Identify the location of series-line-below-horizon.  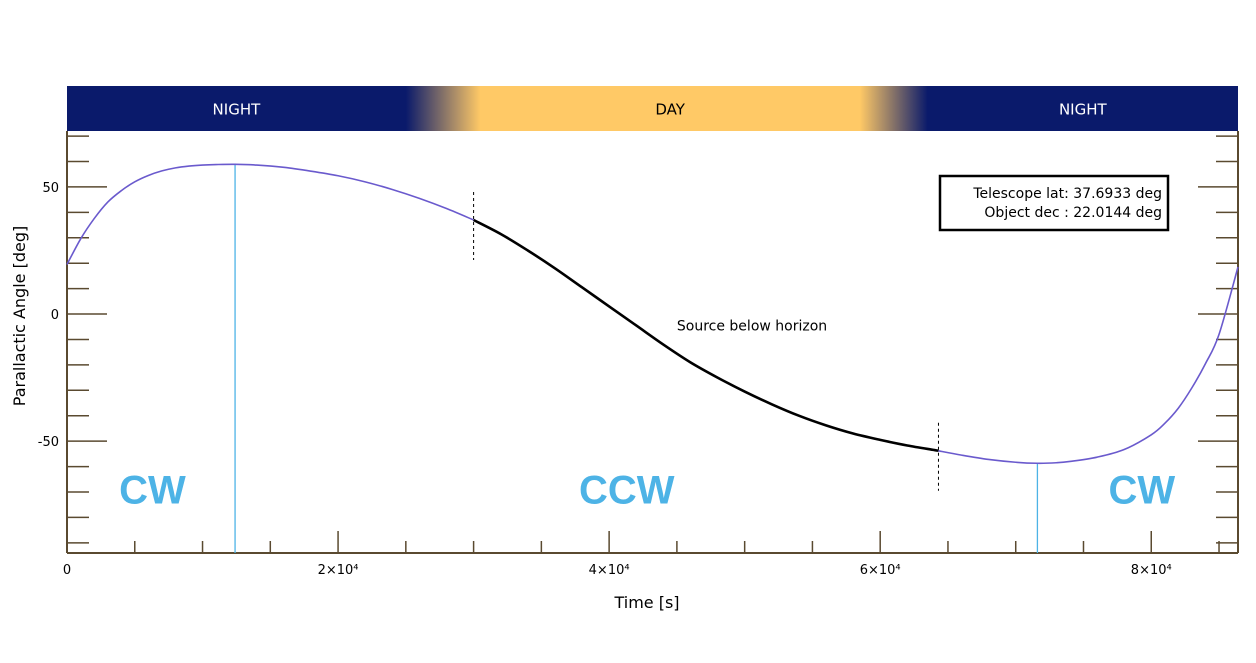
(706, 335).